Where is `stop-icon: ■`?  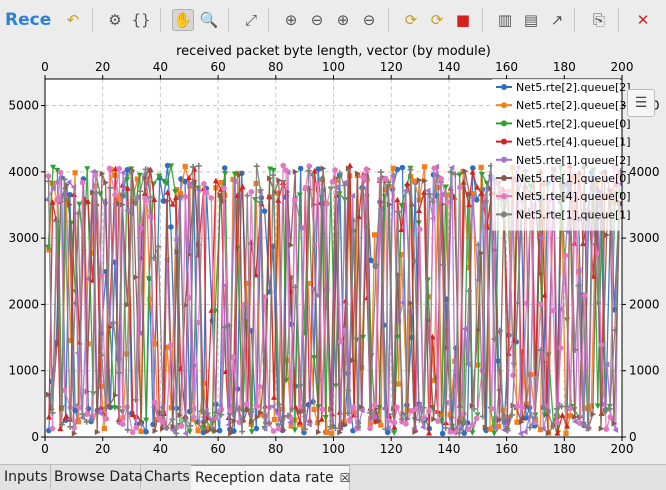 stop-icon: ■ is located at coordinates (463, 20).